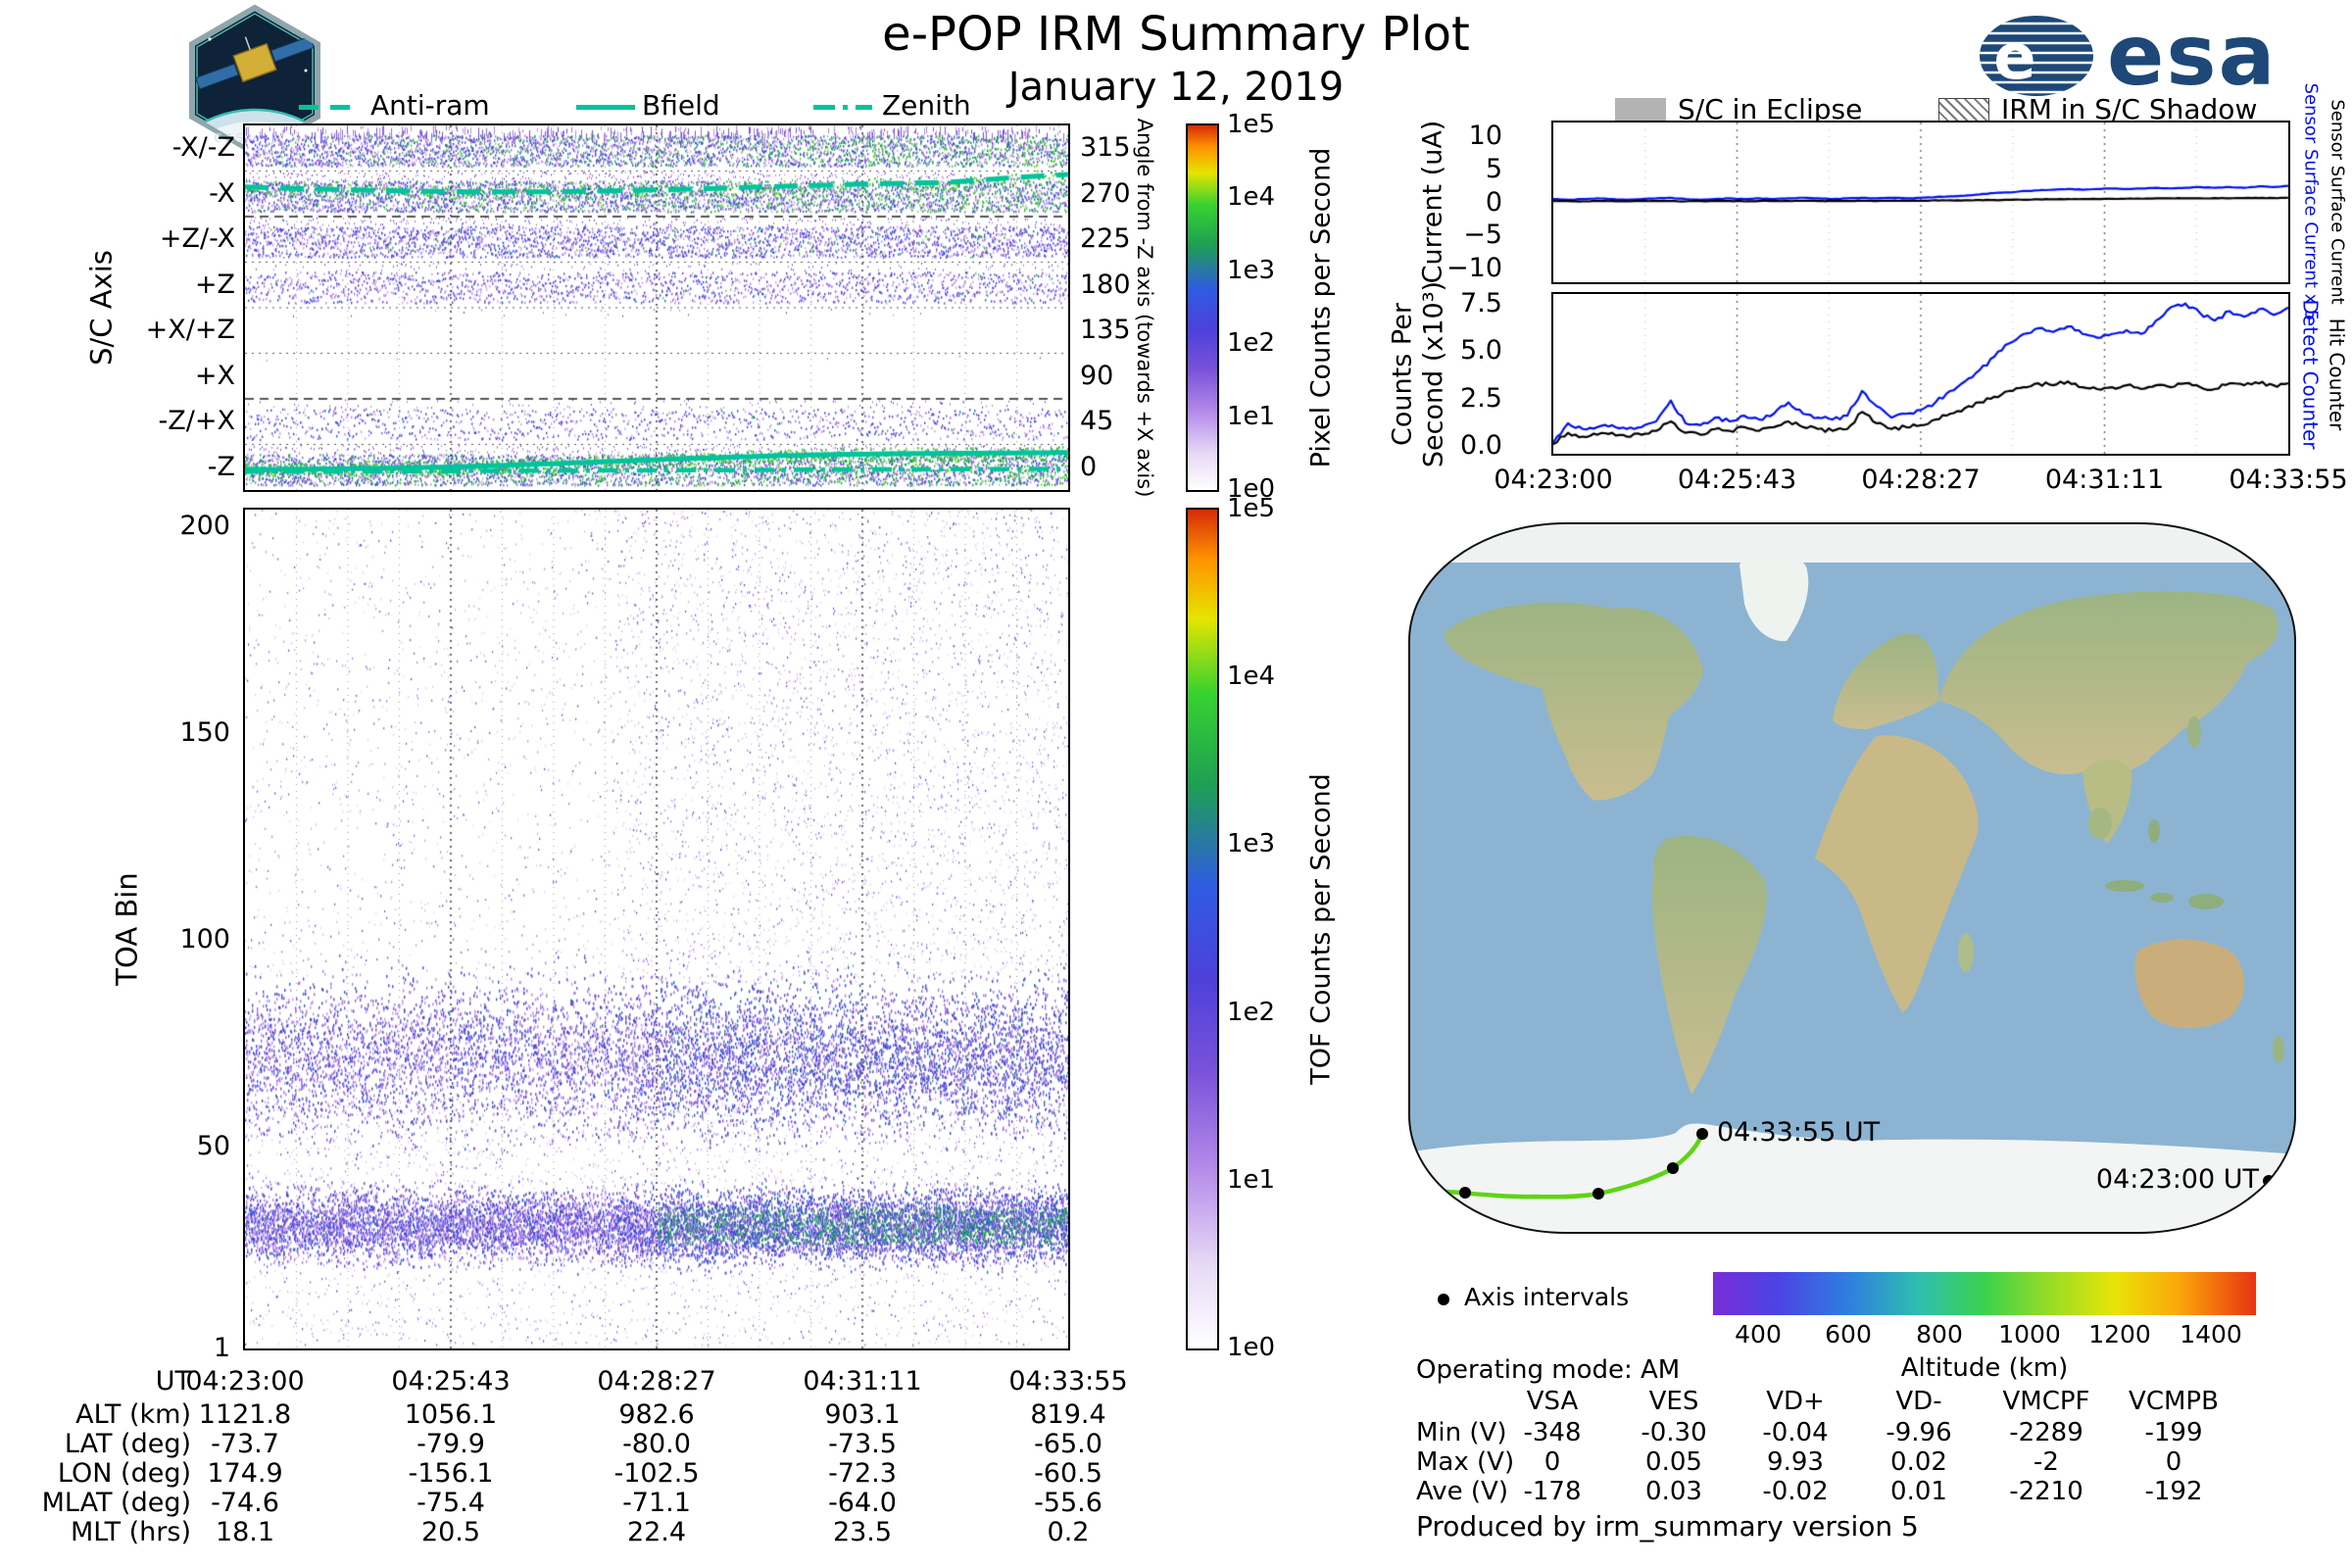  I want to click on ephemeris-cell: 1056.1, so click(451, 1415).